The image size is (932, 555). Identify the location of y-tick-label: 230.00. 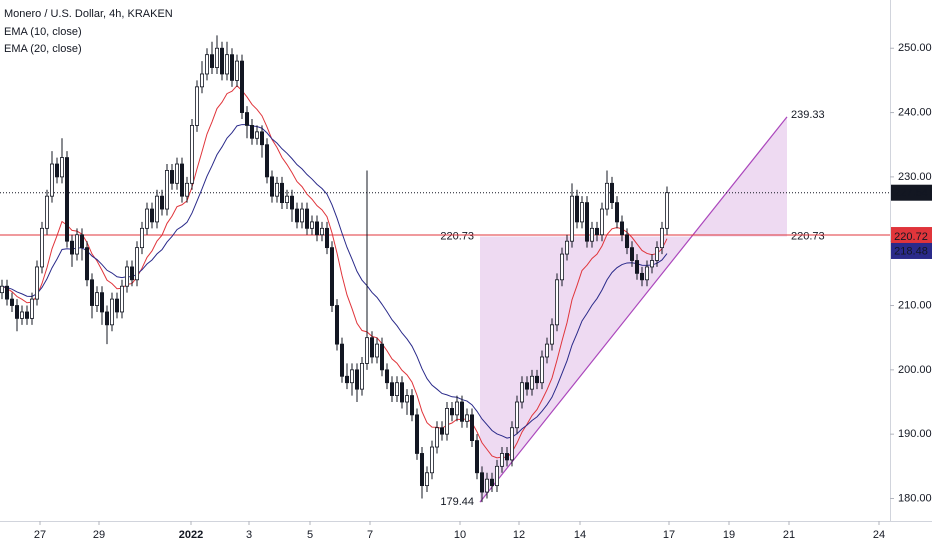
(915, 177).